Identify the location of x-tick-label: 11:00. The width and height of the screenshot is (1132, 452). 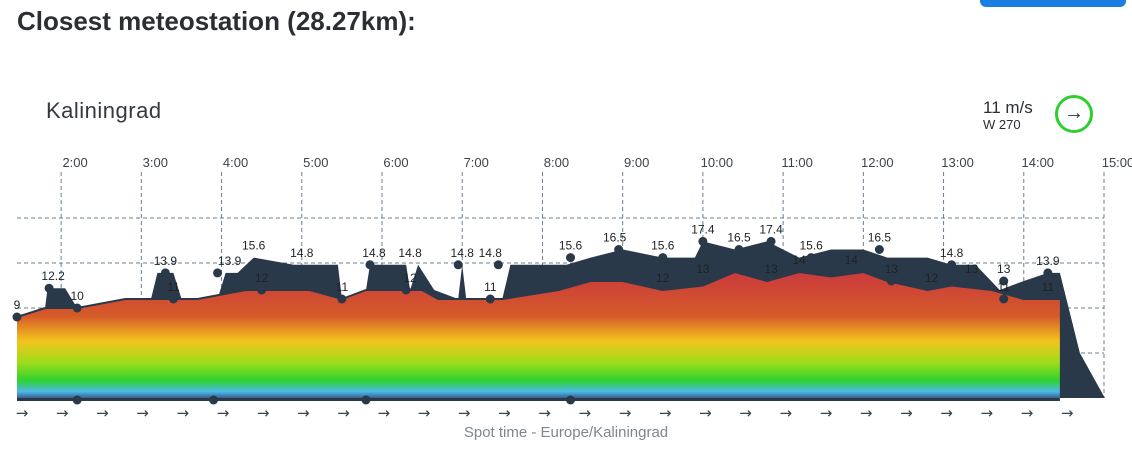
(797, 162).